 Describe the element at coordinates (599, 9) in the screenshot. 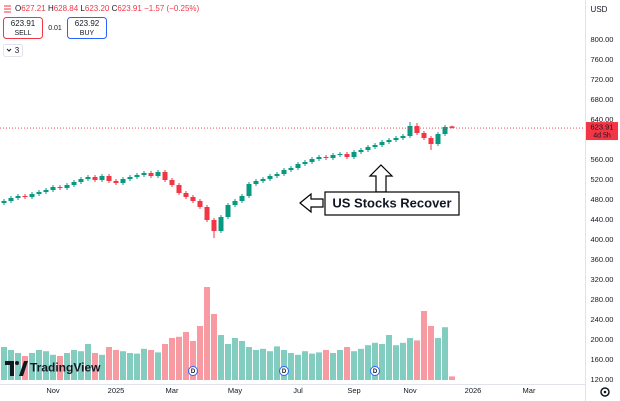

I see `currency: USD` at that location.